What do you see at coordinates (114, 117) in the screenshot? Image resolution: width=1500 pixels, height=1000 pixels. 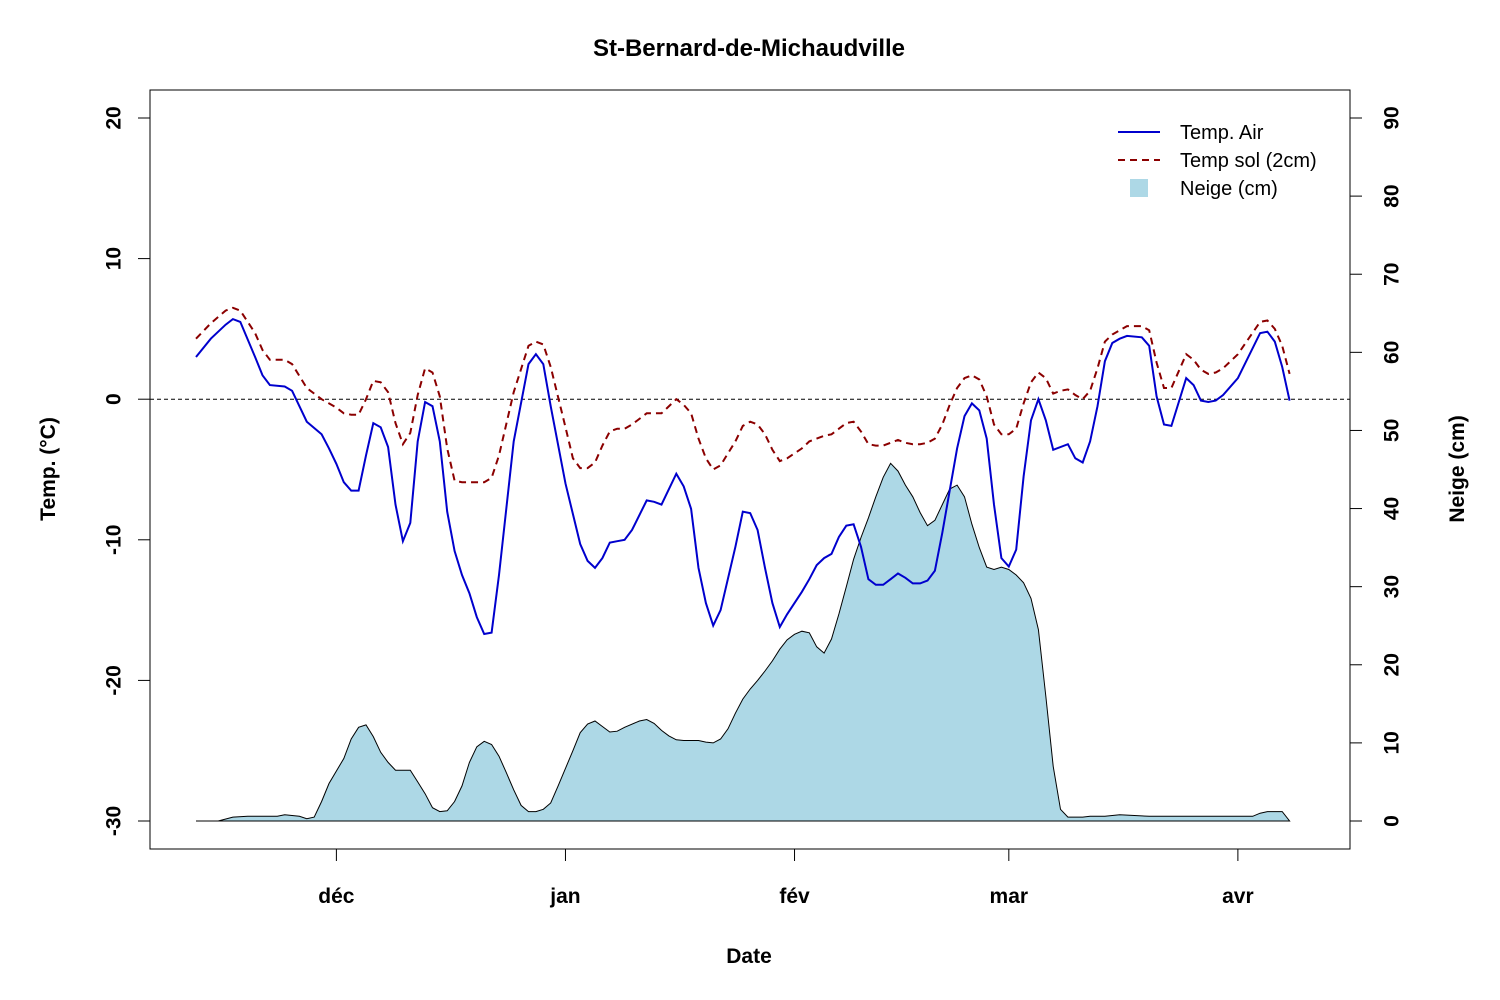 I see `y-tick-label: 20` at bounding box center [114, 117].